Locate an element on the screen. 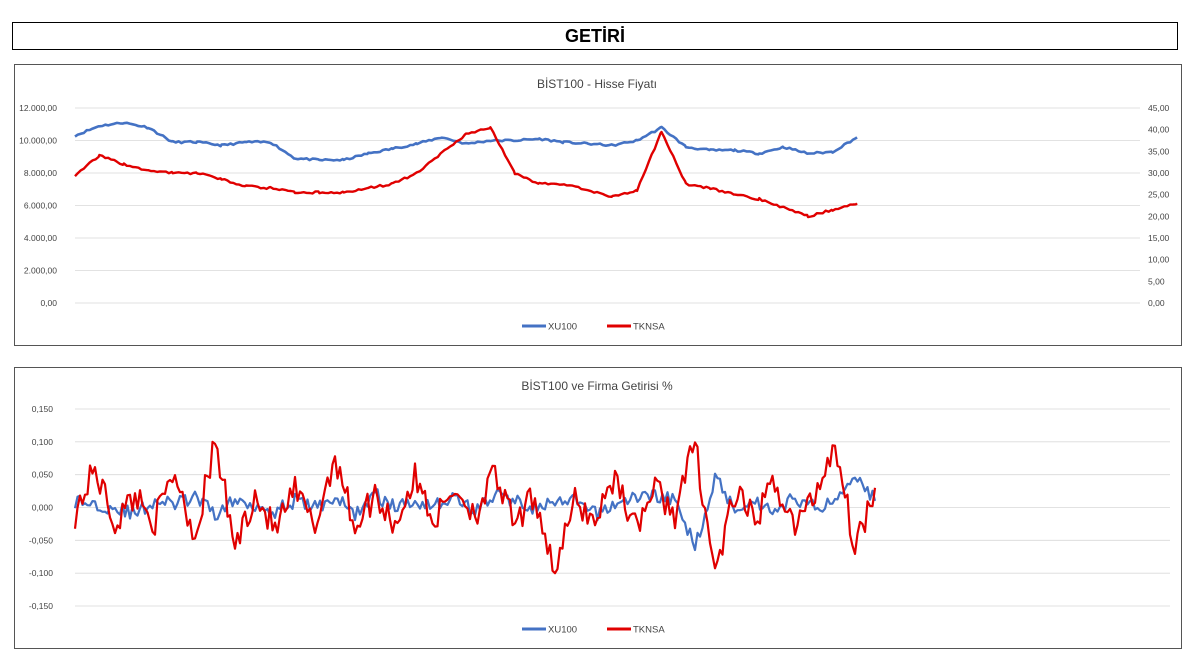 The height and width of the screenshot is (655, 1197). y-right-tick-label: 45,00 is located at coordinates (1159, 108).